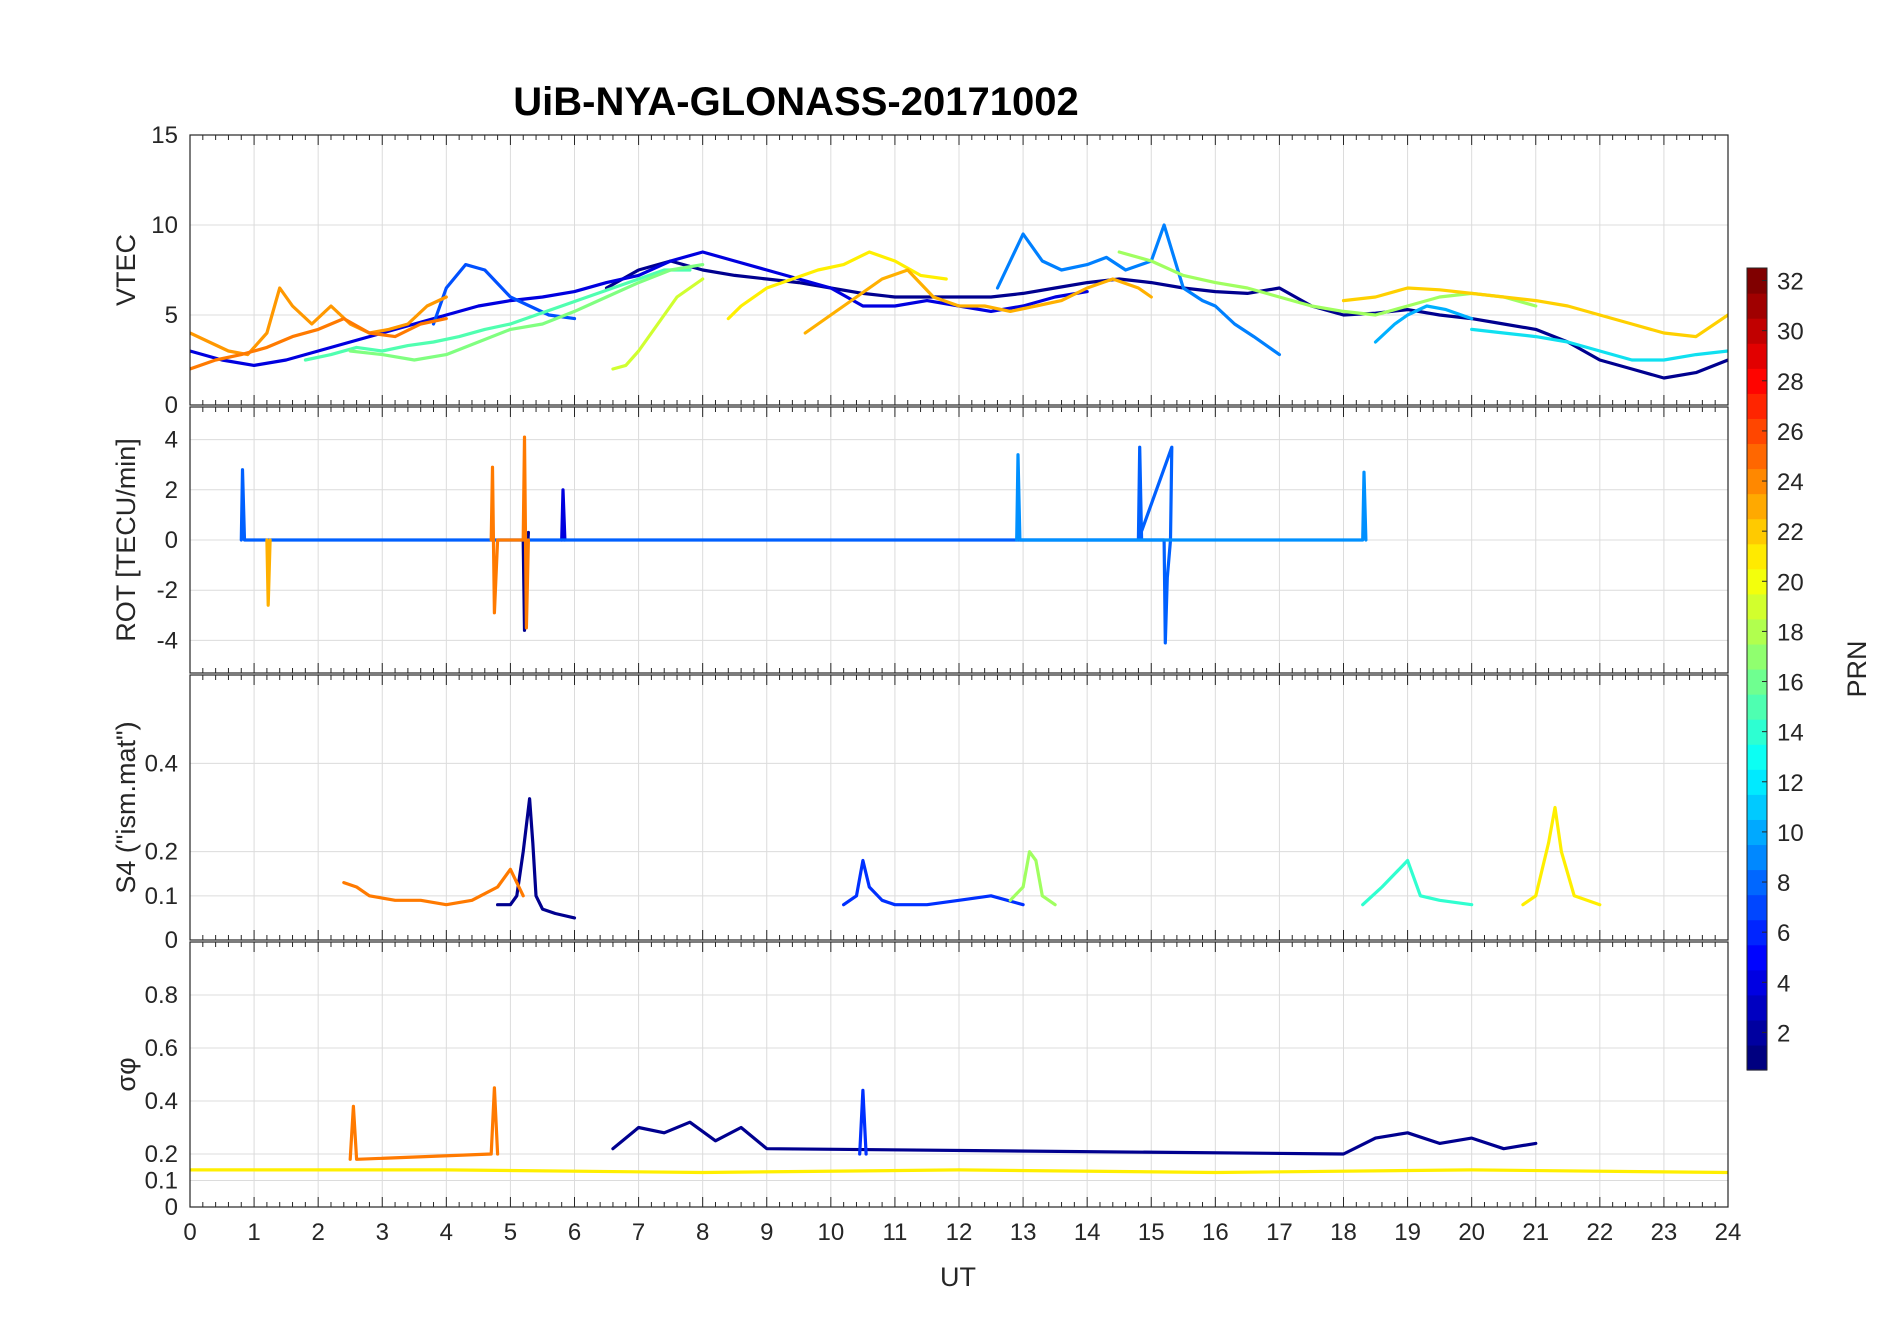 This screenshot has width=1902, height=1330. What do you see at coordinates (161, 852) in the screenshot?
I see `y-tick-label: 0.2` at bounding box center [161, 852].